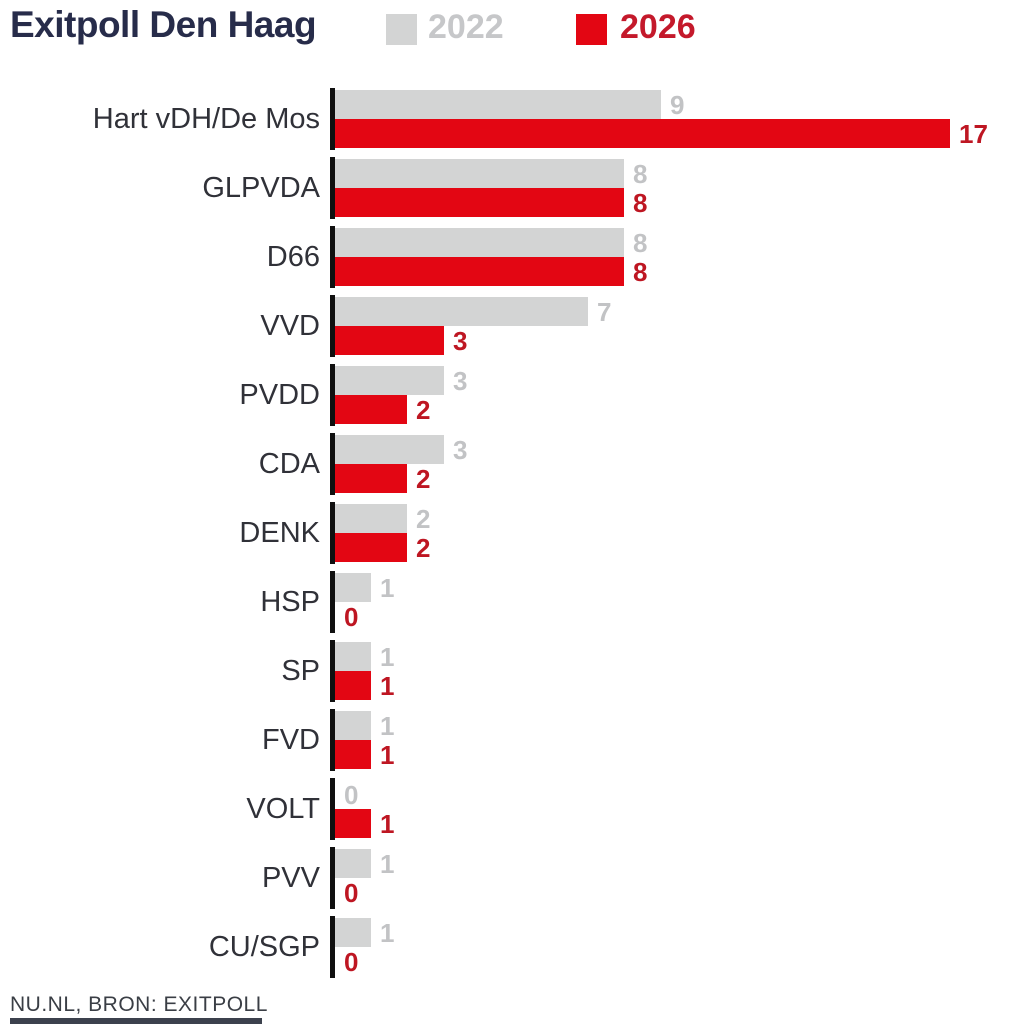 The height and width of the screenshot is (1024, 1024). Describe the element at coordinates (139, 1004) in the screenshot. I see `source-credit: NU.NL, BRON: EXITPOLL` at that location.